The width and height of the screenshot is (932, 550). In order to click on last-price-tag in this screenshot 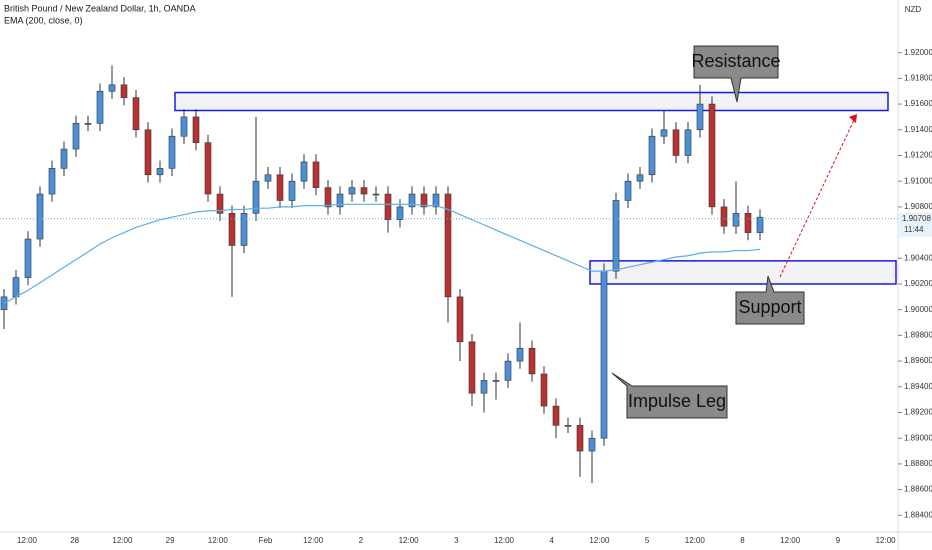, I will do `click(915, 224)`.